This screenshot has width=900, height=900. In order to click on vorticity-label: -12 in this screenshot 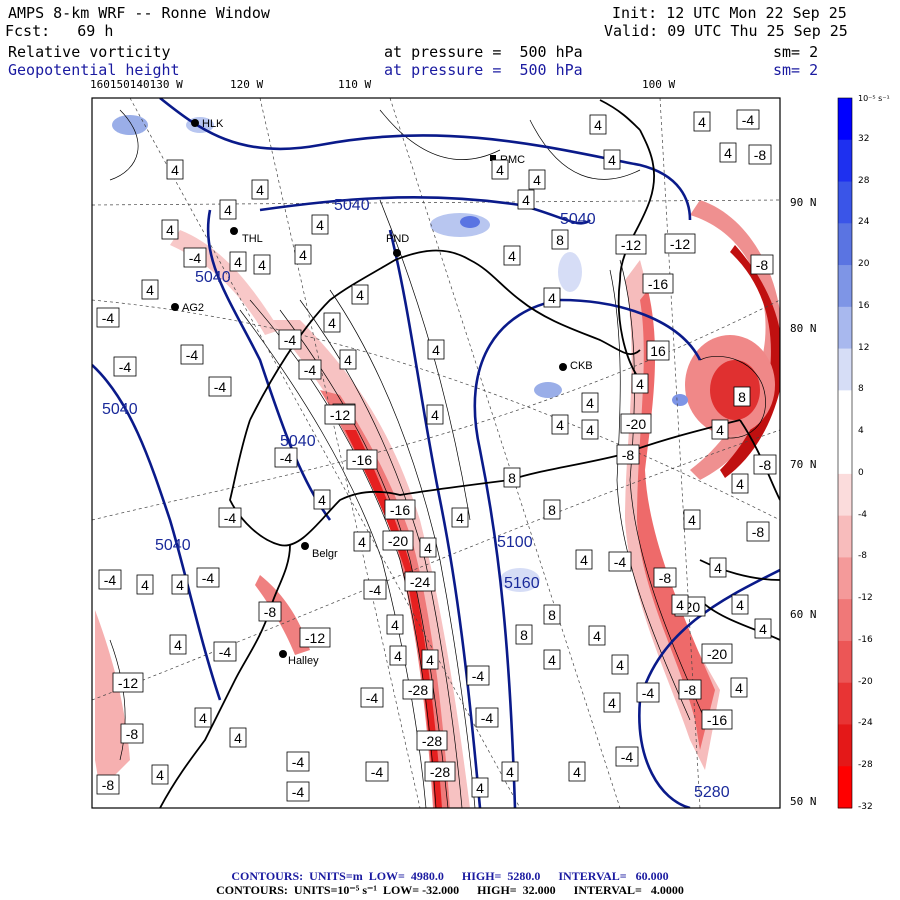, I will do `click(680, 243)`.